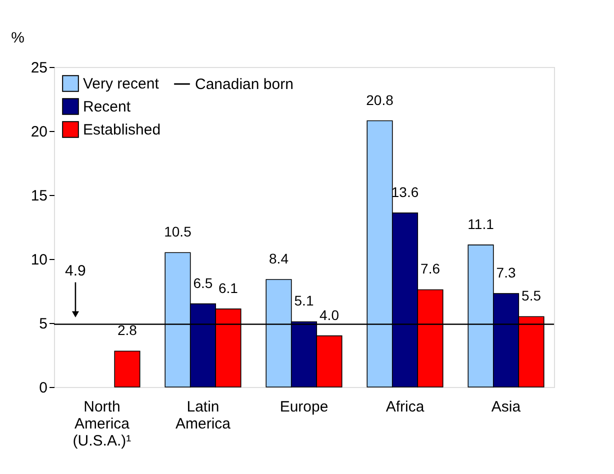  I want to click on legend-label: Very recent, so click(121, 84).